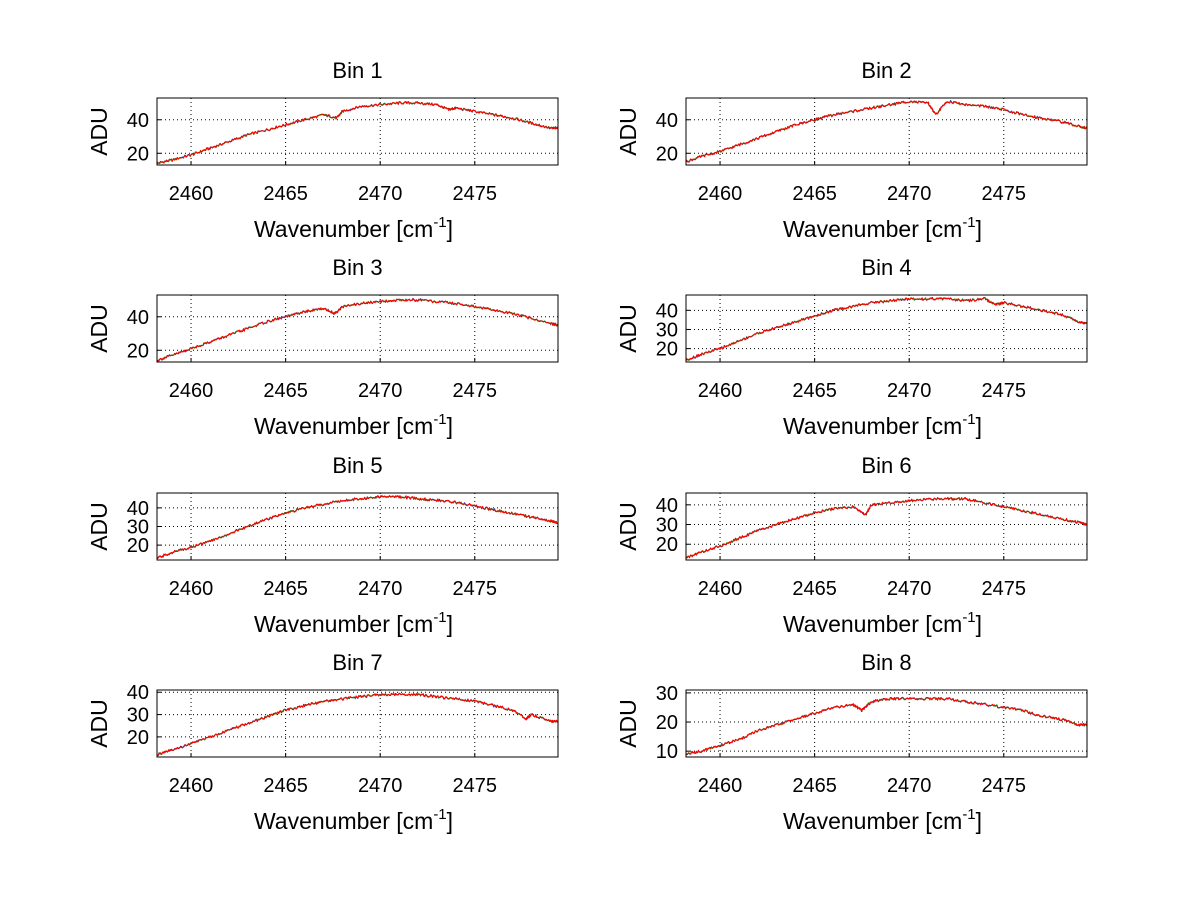  Describe the element at coordinates (357, 465) in the screenshot. I see `chart-title: Bin 5` at that location.